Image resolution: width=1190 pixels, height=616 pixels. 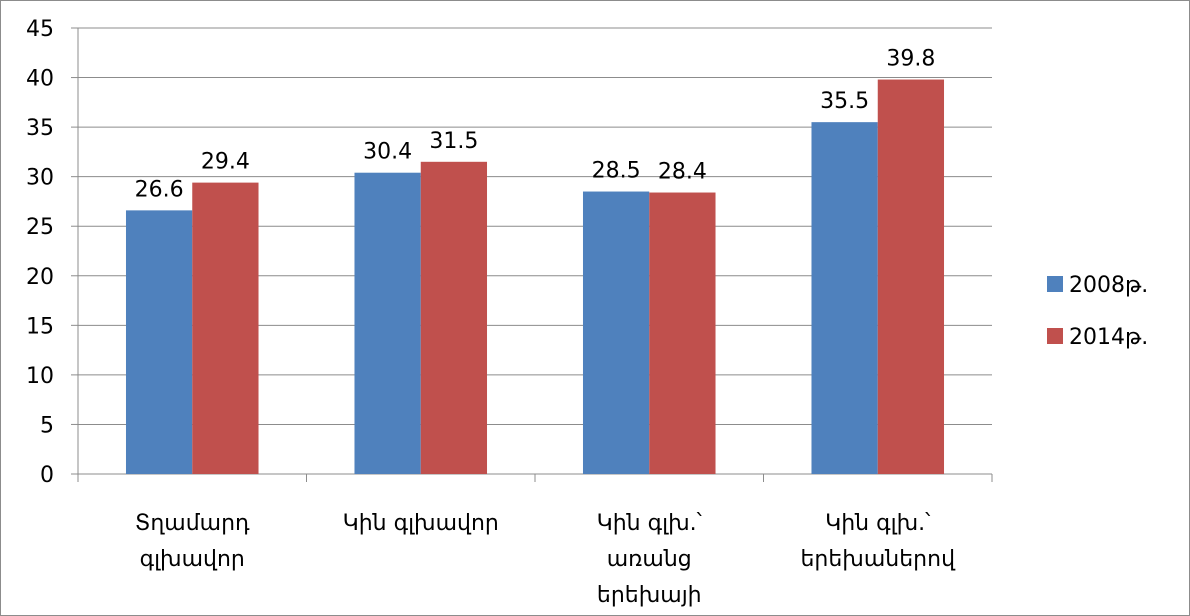 I want to click on y-tick-label: 20, so click(x=40, y=277).